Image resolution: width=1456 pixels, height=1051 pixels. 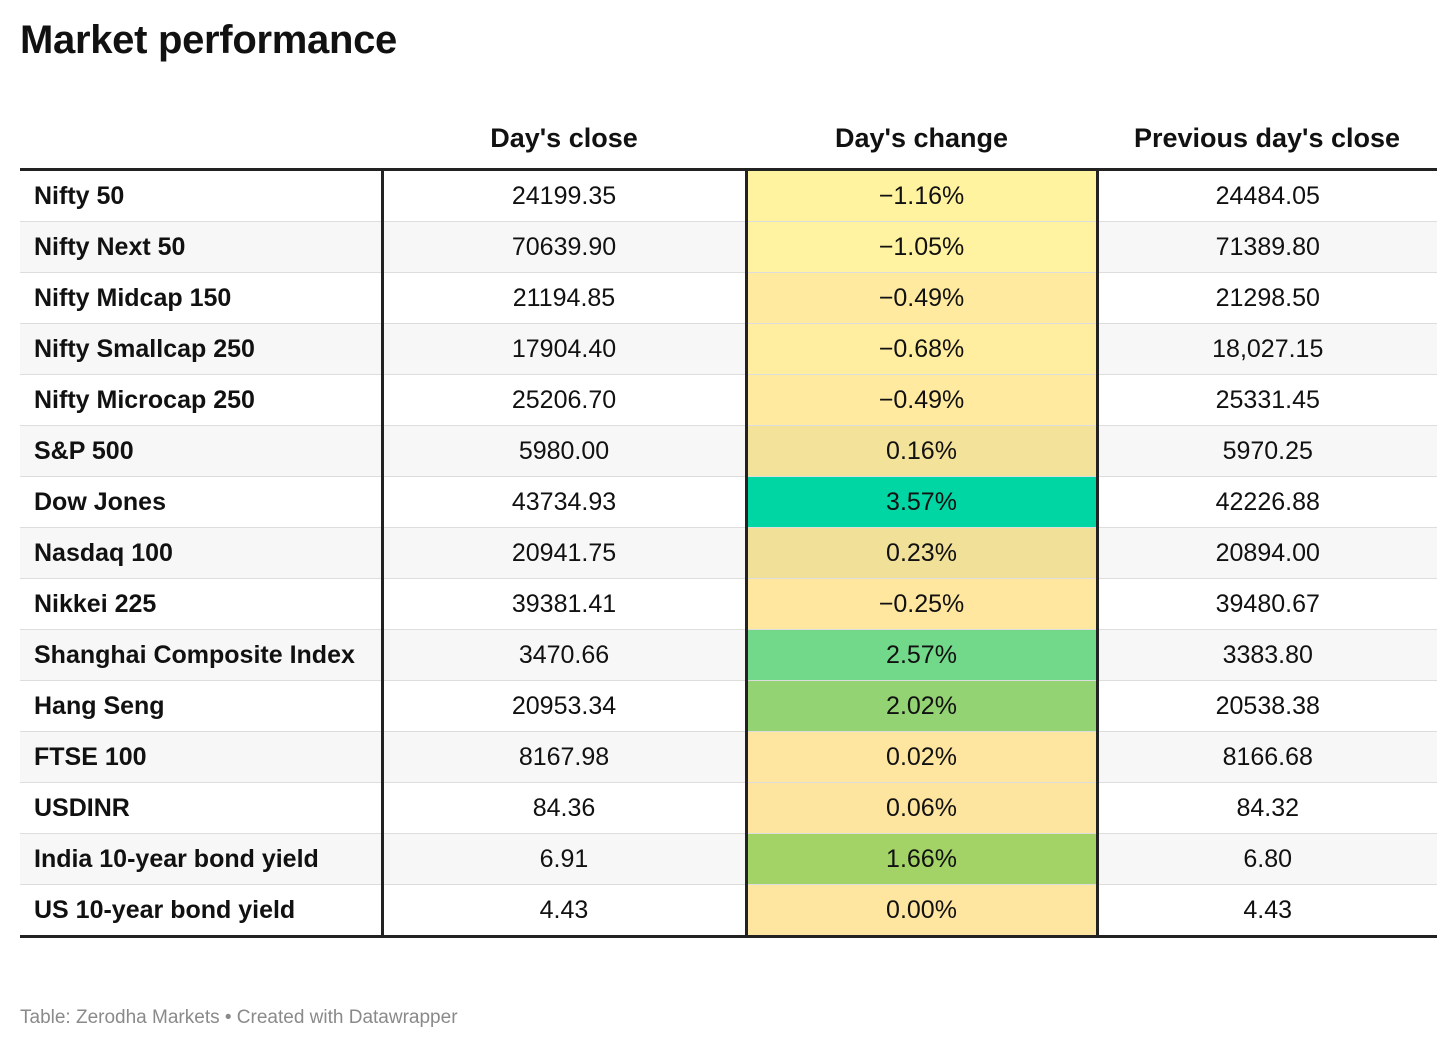 What do you see at coordinates (1267, 604) in the screenshot?
I see `row-previous-close: 39480.67` at bounding box center [1267, 604].